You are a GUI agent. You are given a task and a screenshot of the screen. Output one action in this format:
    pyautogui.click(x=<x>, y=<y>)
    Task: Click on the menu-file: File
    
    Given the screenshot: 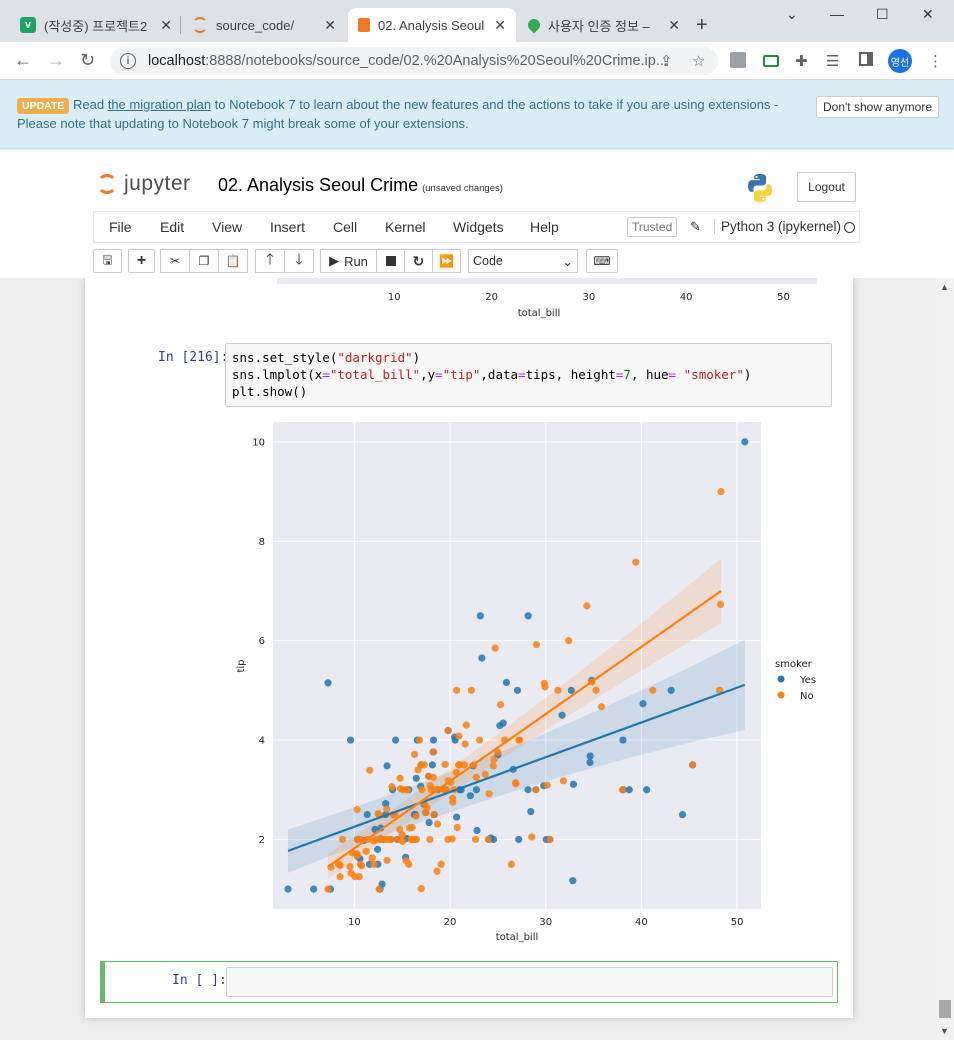 What is the action you would take?
    pyautogui.click(x=120, y=227)
    